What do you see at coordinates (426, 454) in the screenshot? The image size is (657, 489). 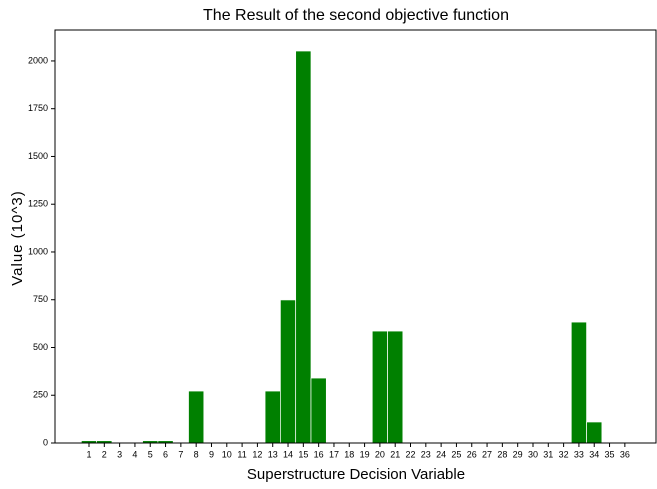 I see `x-tick-label: 23` at bounding box center [426, 454].